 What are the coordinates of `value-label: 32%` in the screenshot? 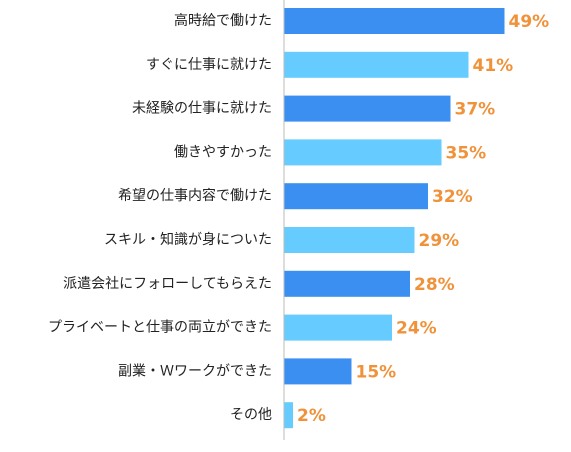 It's located at (452, 197).